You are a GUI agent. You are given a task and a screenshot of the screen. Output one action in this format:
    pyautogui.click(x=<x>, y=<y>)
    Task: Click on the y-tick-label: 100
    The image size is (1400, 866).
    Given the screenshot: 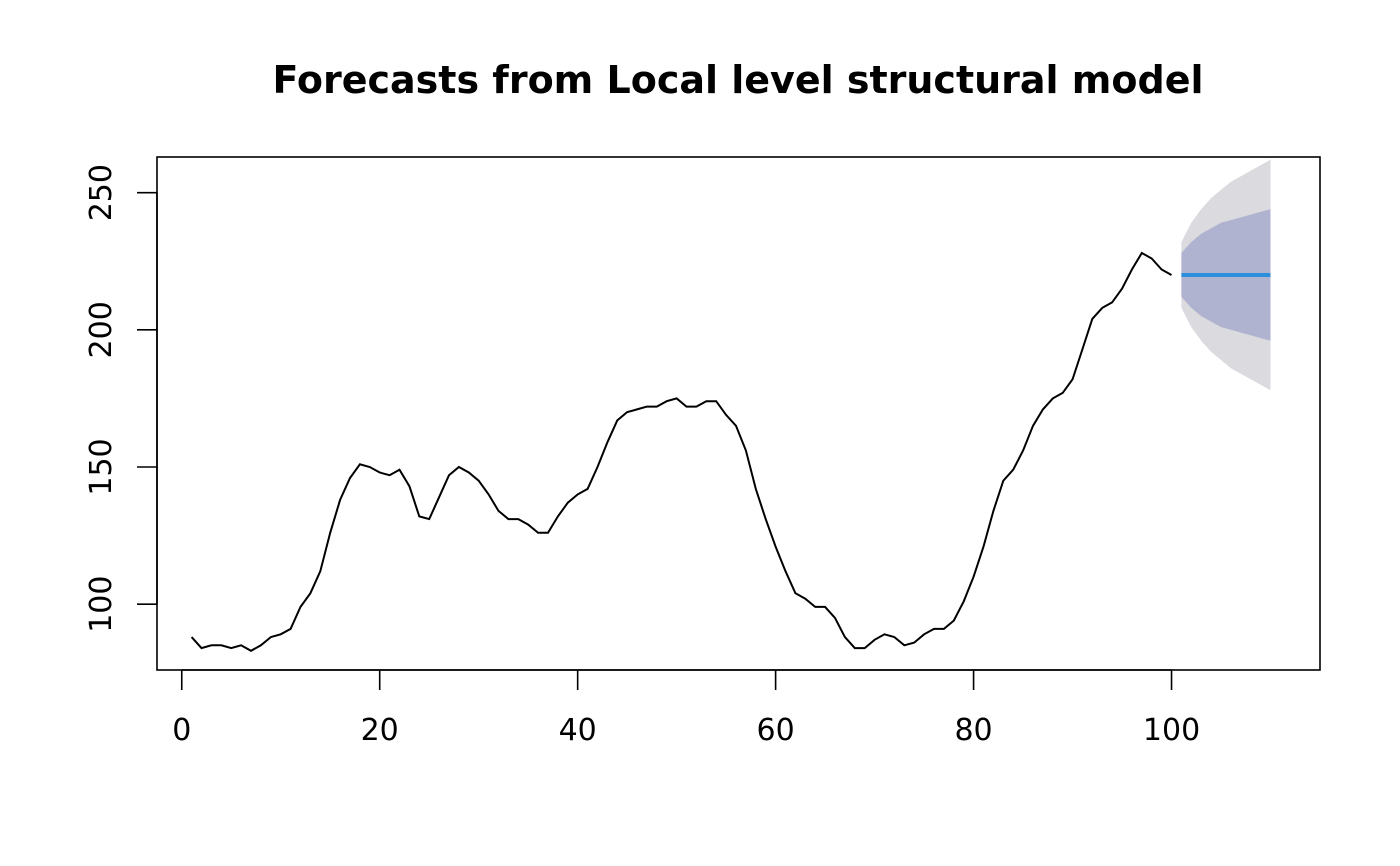 What is the action you would take?
    pyautogui.click(x=101, y=604)
    